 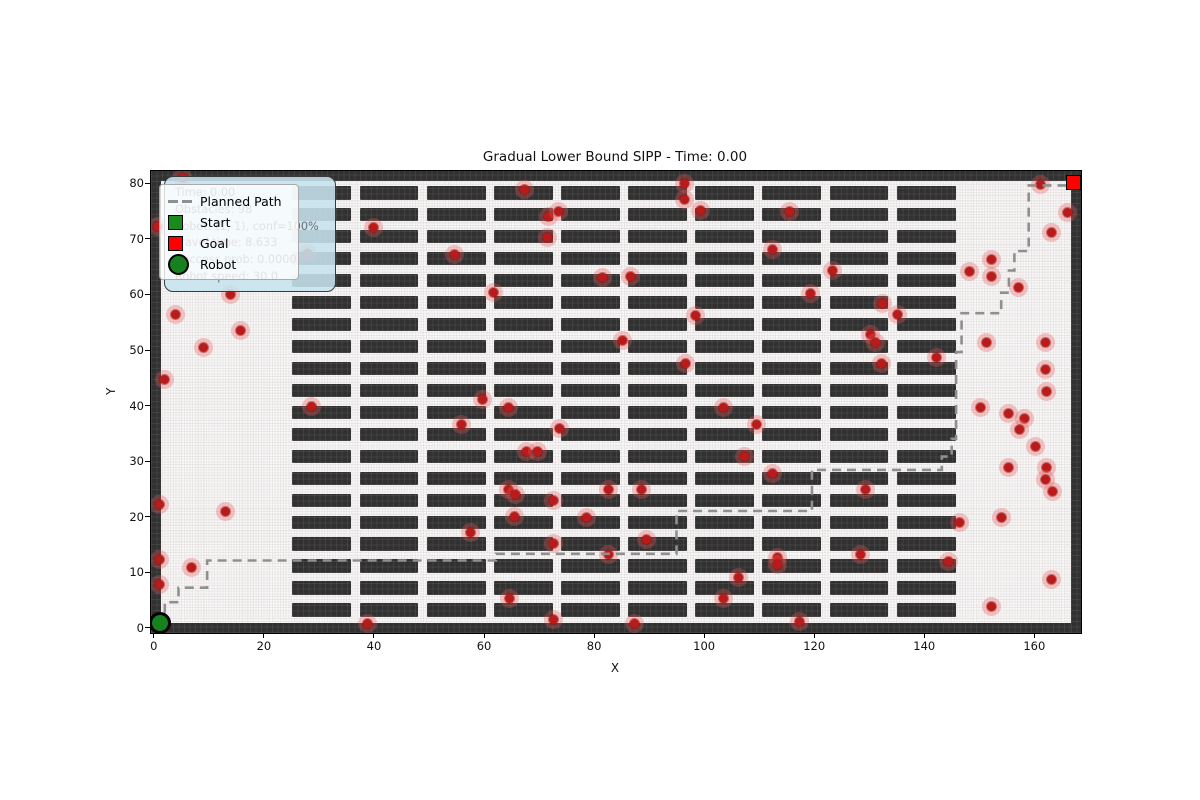 I want to click on y-tick-mark, so click(x=147, y=461).